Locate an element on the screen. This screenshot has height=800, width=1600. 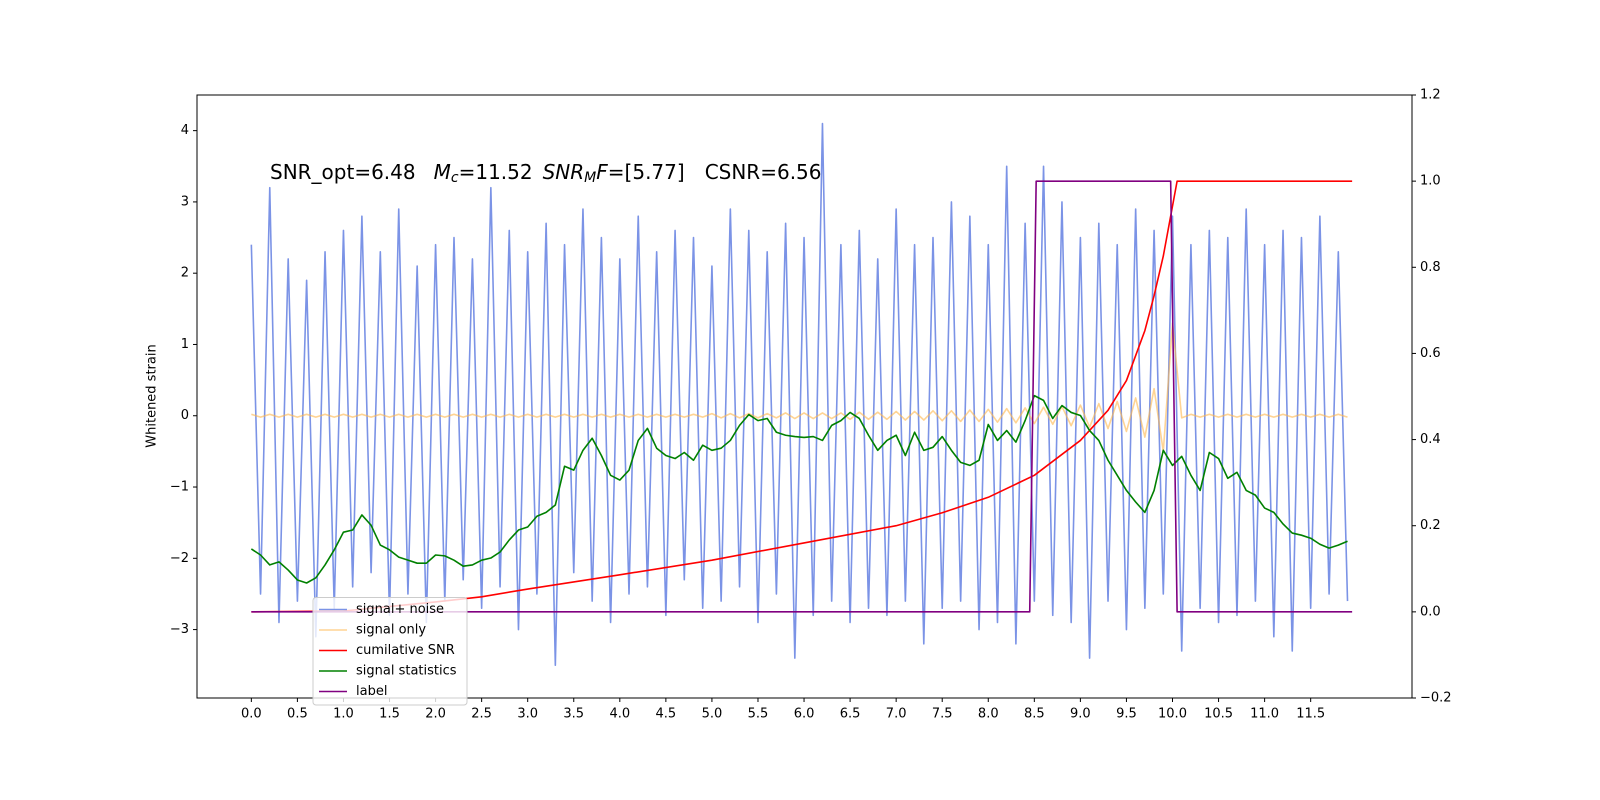
annotation-part: SNR is located at coordinates (564, 172).